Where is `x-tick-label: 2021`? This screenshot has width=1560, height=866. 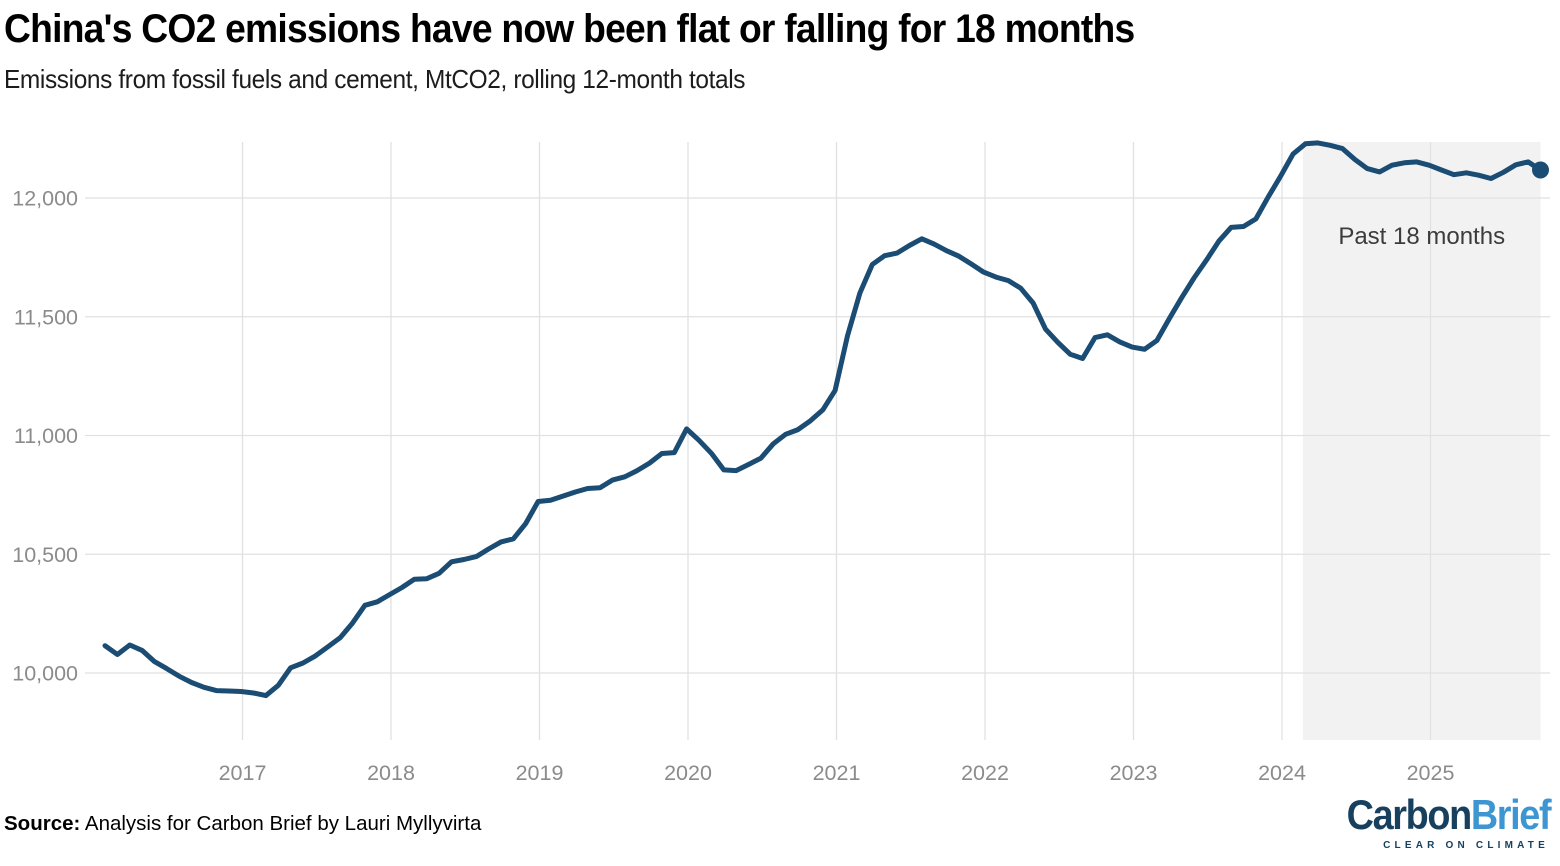
x-tick-label: 2021 is located at coordinates (837, 773).